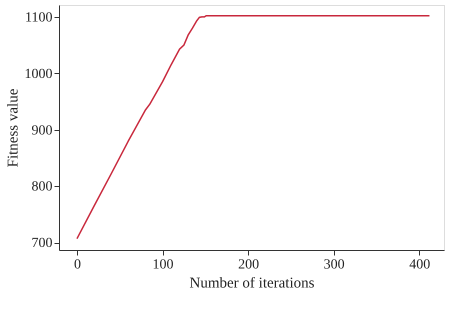  I want to click on x-tick-label: 300, so click(334, 265).